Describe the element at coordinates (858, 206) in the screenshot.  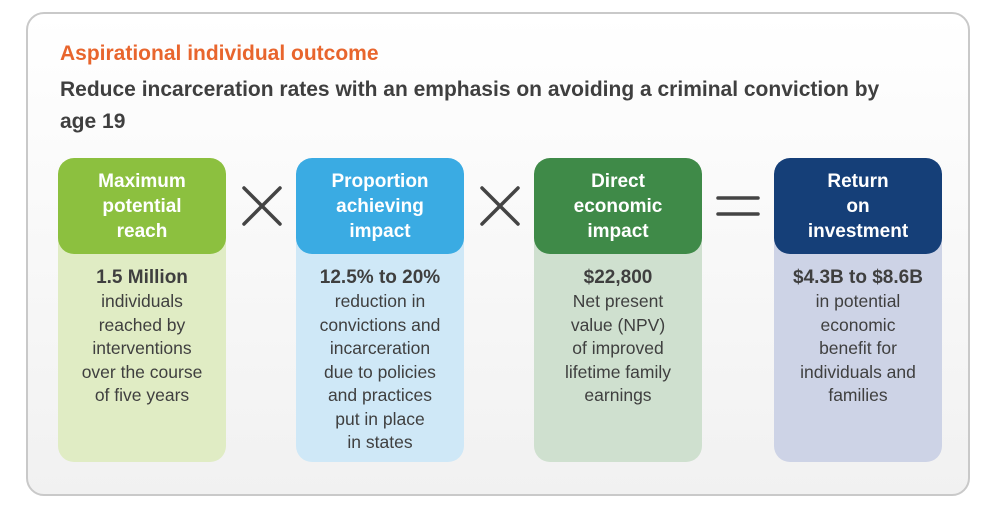
I see `card-title: Return on investment` at that location.